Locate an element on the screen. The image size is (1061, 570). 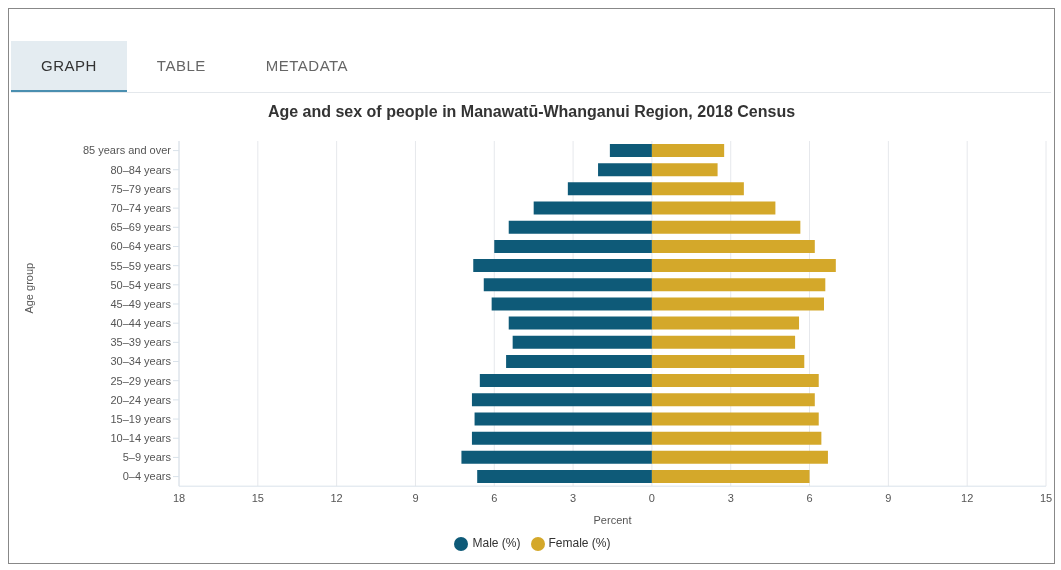
y-tick-label: 25–29 years is located at coordinates (141, 380).